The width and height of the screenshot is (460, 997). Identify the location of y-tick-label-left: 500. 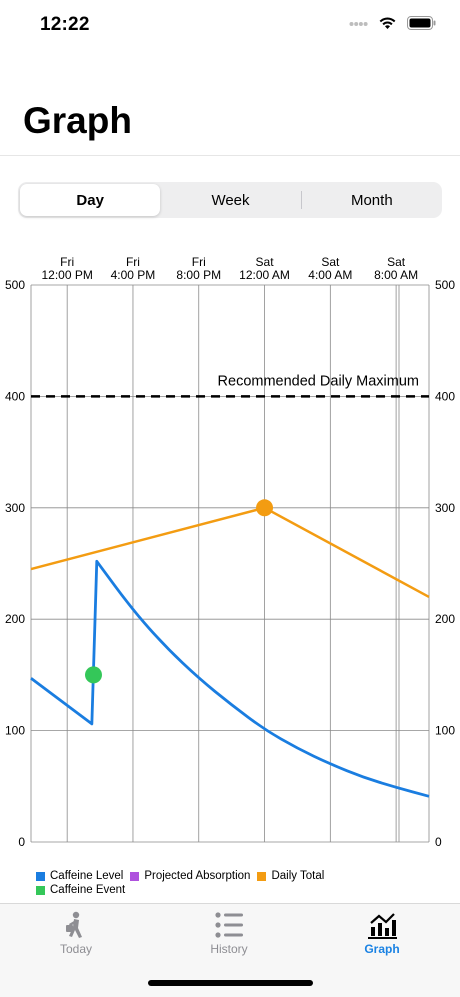
(15, 285).